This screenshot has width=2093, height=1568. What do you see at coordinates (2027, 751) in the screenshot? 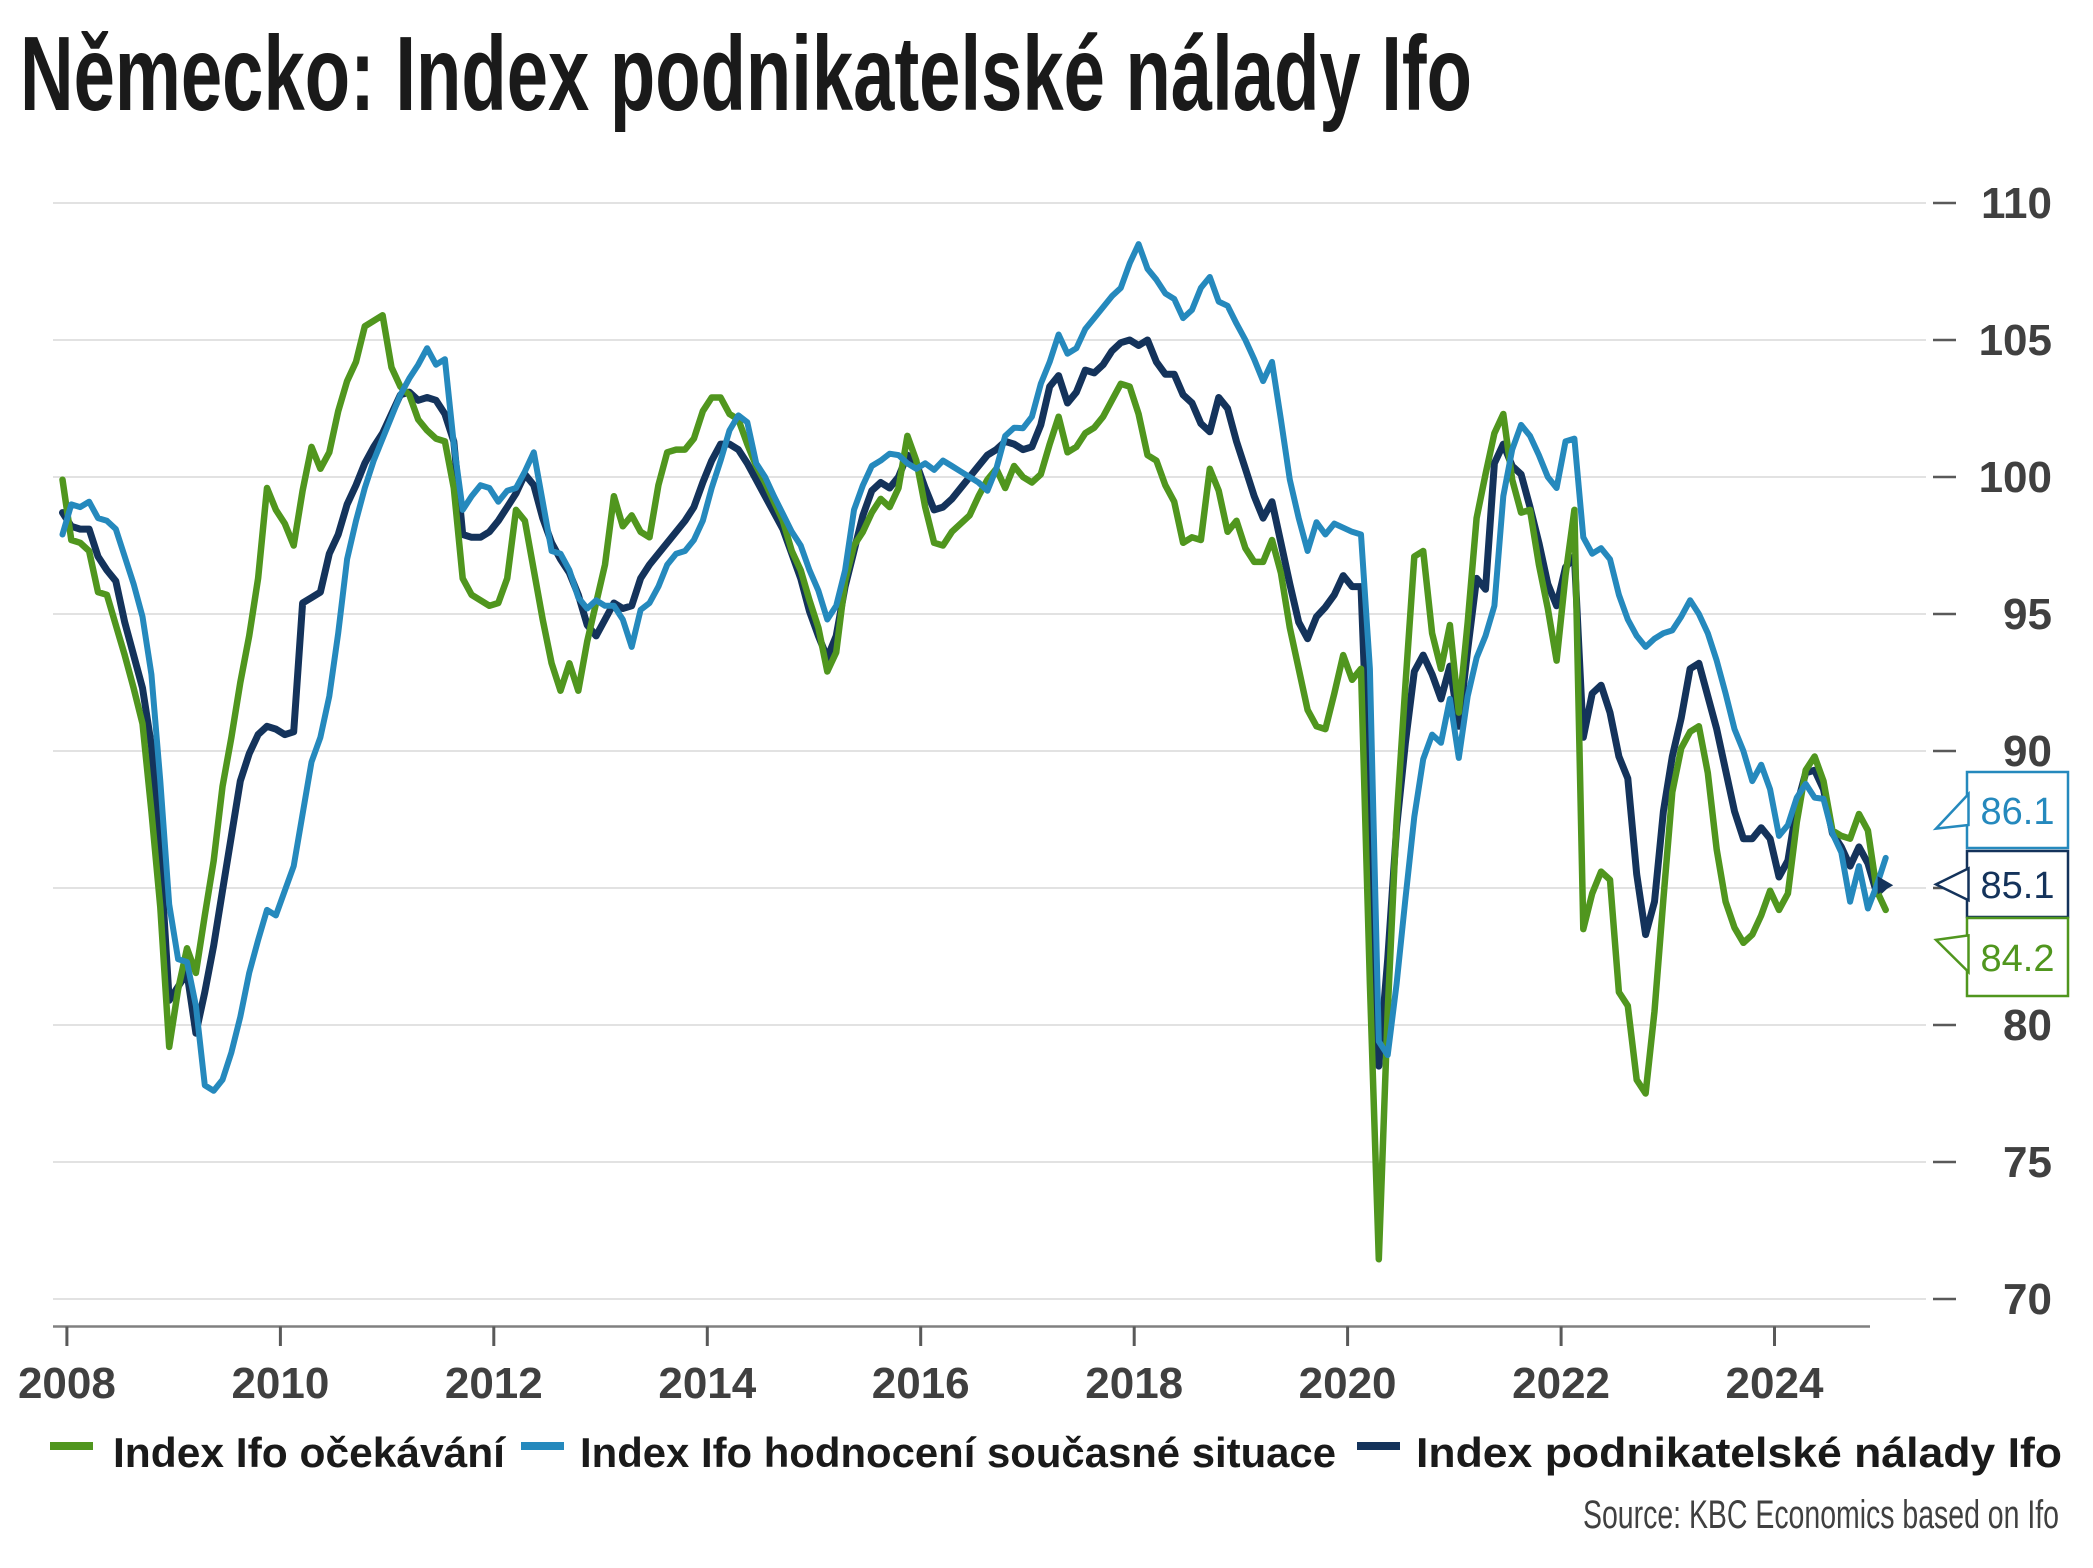
I see `svg-text: 90` at bounding box center [2027, 751].